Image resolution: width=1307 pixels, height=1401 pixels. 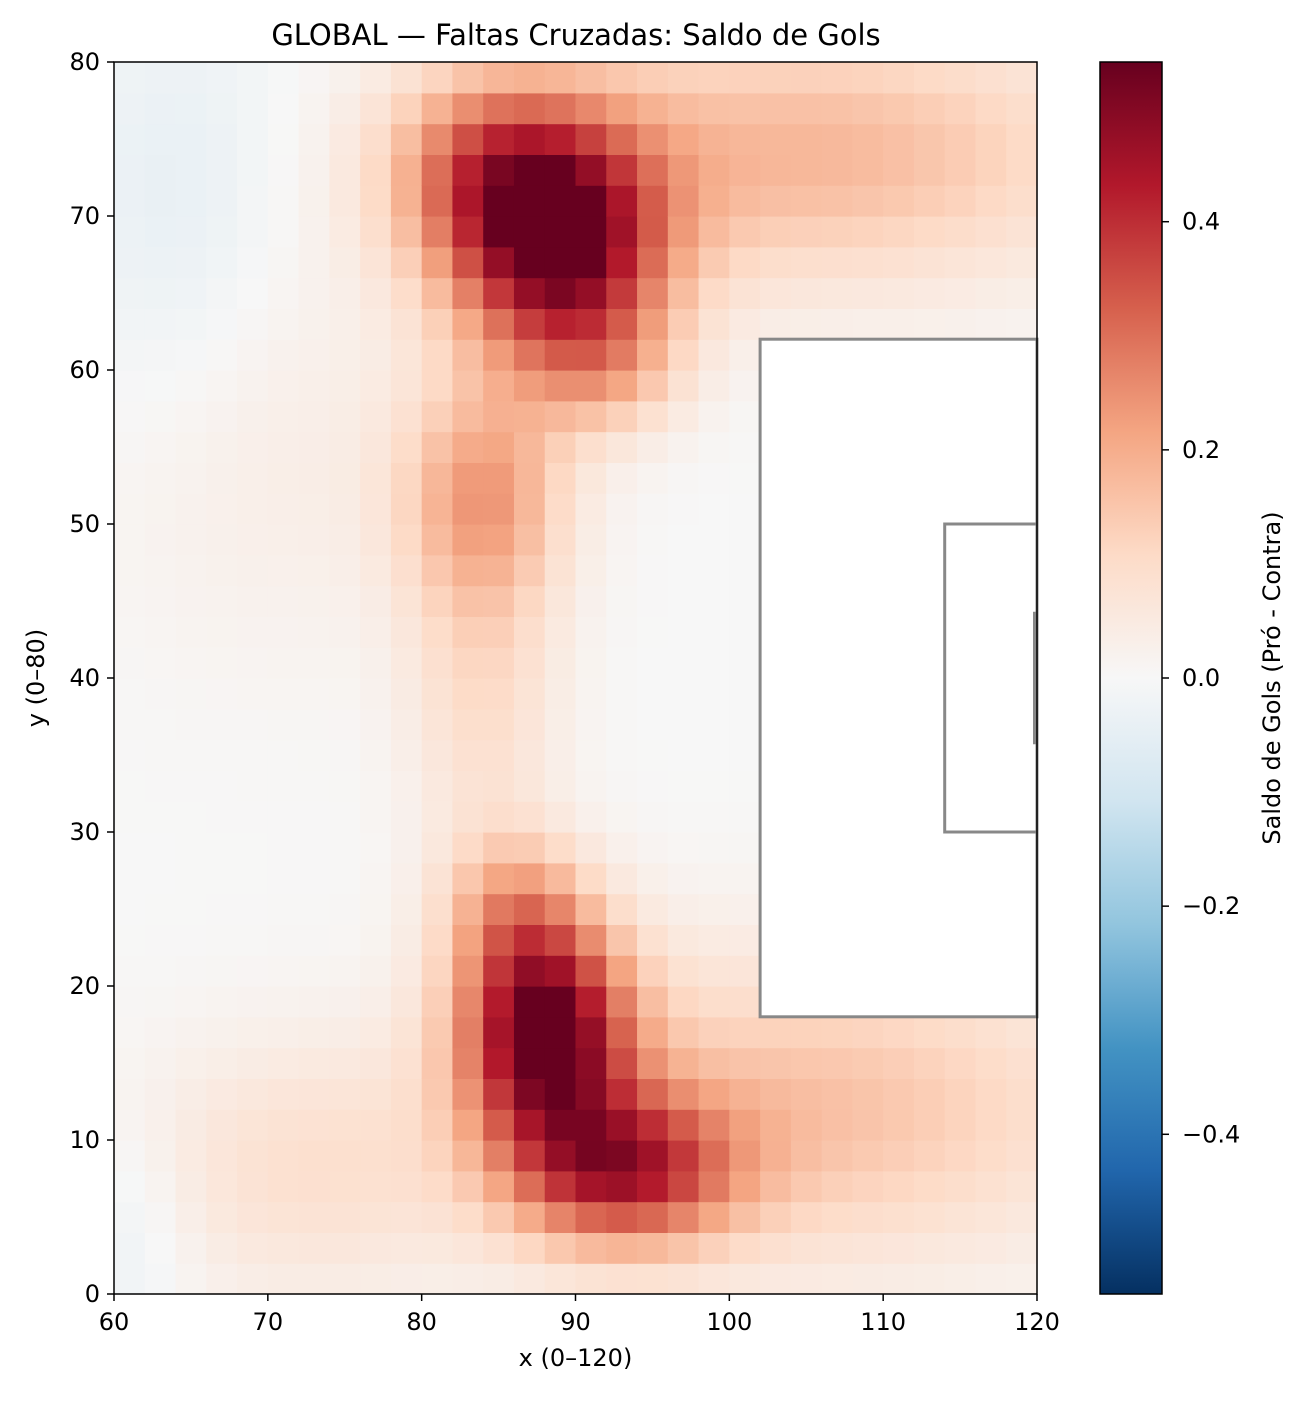 I want to click on x-tick-label: 100, so click(x=729, y=1322).